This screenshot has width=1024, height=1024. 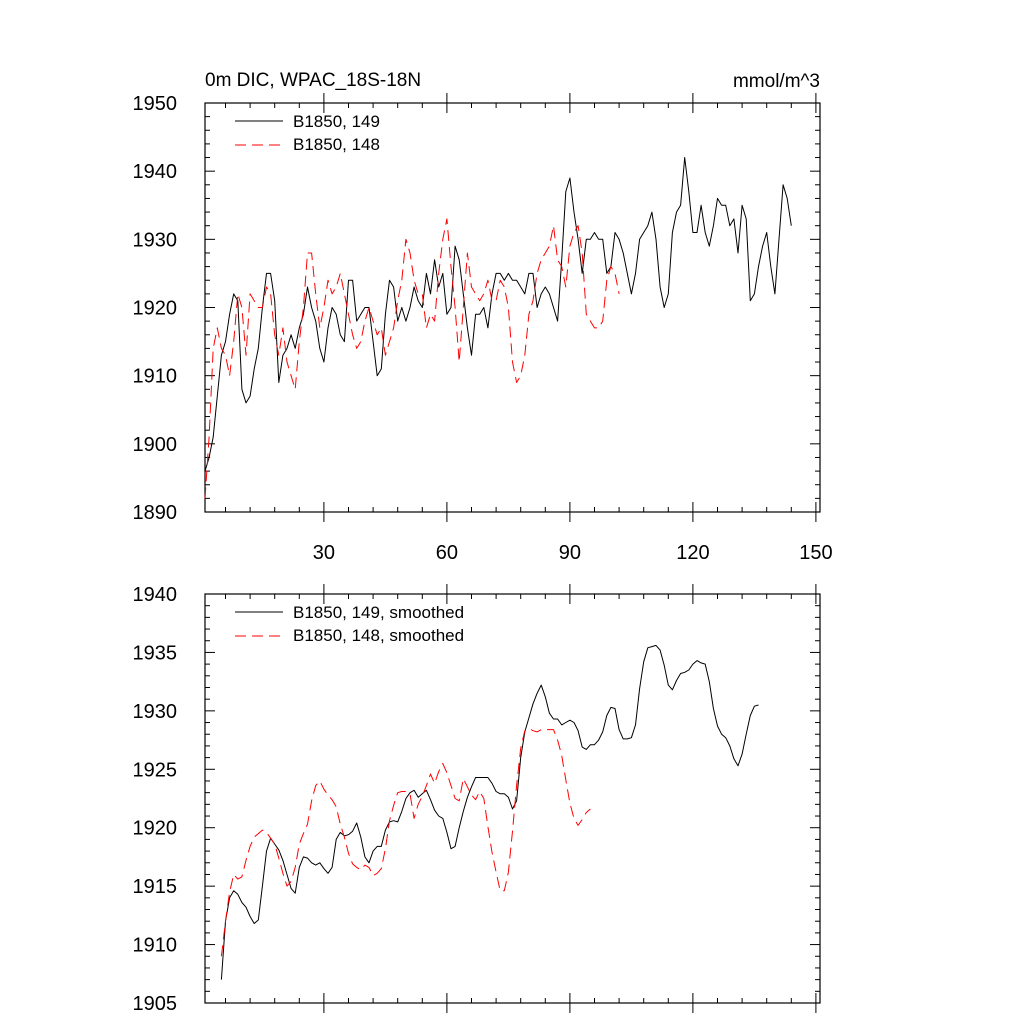 I want to click on y-tick-label: 1915, so click(x=155, y=887).